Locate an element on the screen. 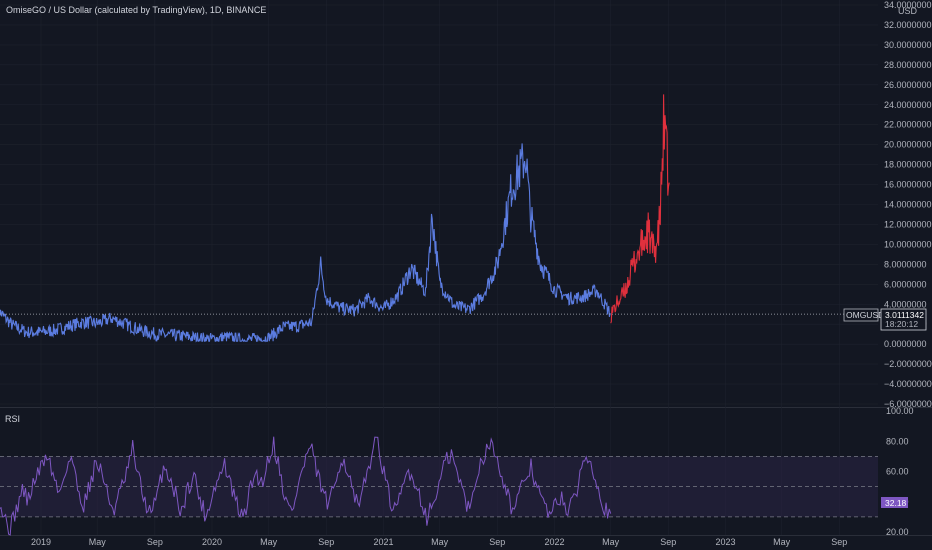 Image resolution: width=932 pixels, height=550 pixels. rsi-band-layer is located at coordinates (439, 487).